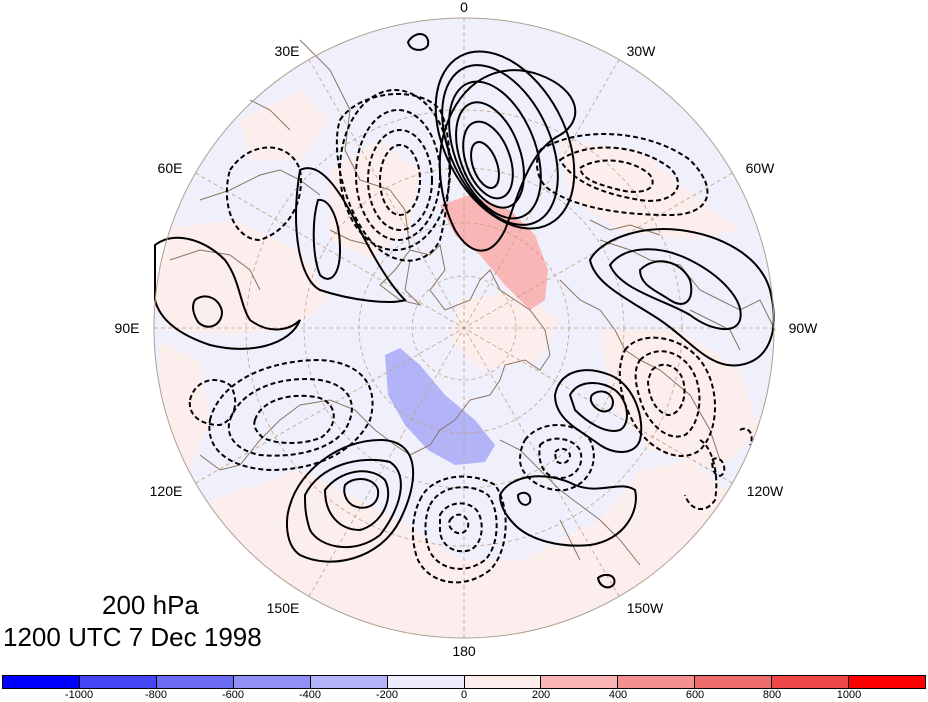 The height and width of the screenshot is (702, 928). What do you see at coordinates (494, 252) in the screenshot?
I see `positive-anomaly-region` at bounding box center [494, 252].